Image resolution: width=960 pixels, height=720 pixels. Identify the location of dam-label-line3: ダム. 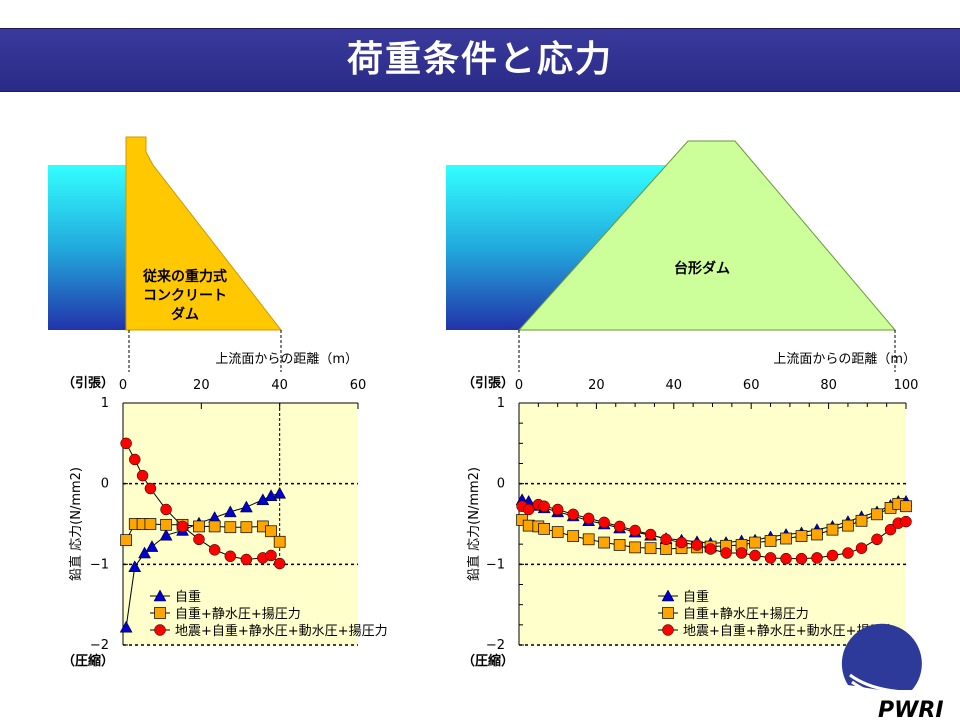
(185, 314).